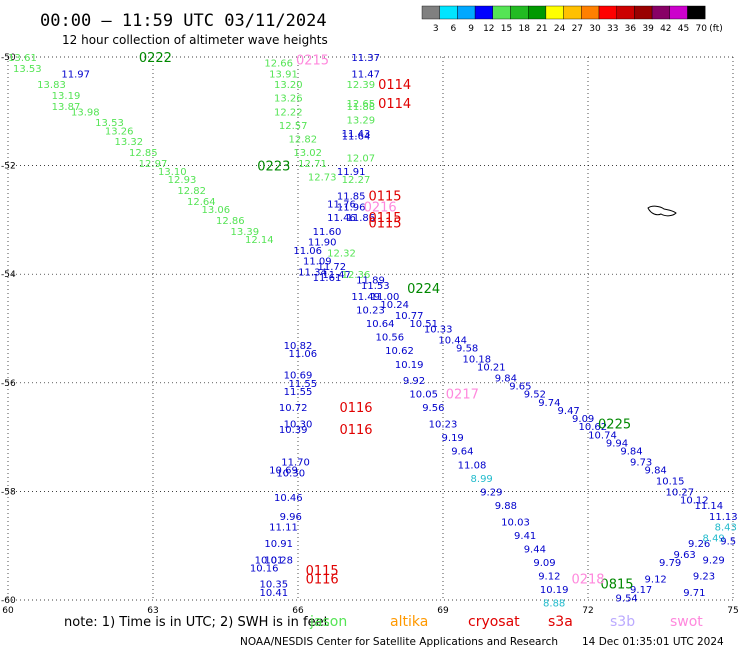 The image size is (740, 650). What do you see at coordinates (365, 58) in the screenshot?
I see `swh-value-label: 11.37` at bounding box center [365, 58].